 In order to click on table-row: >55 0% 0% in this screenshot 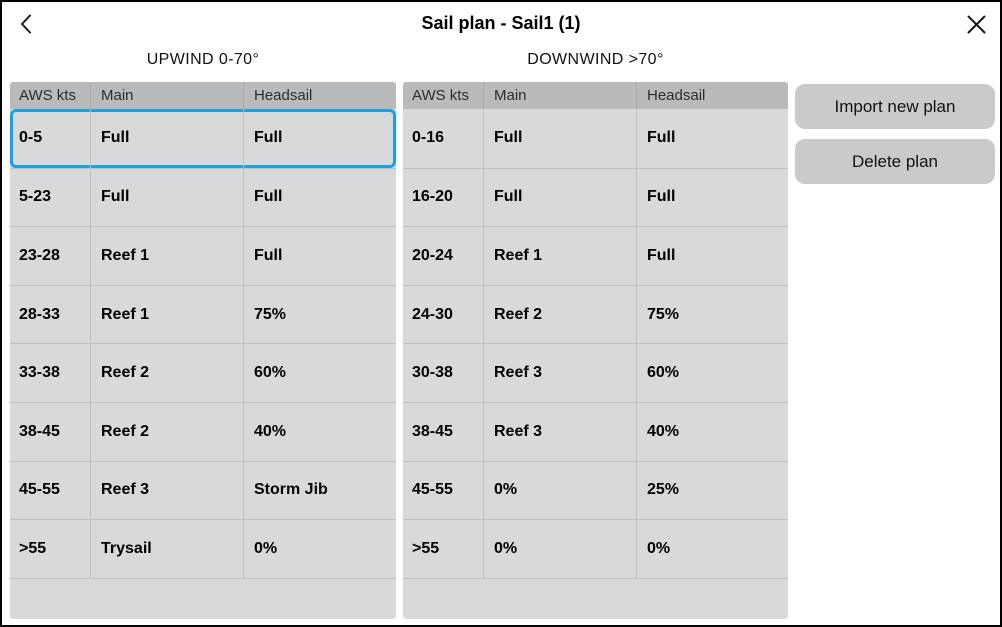, I will do `click(595, 548)`.